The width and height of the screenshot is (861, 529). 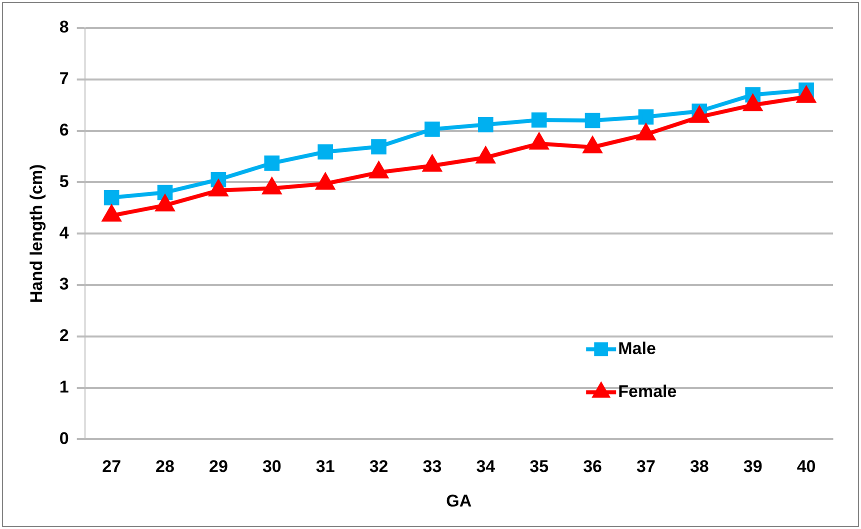 What do you see at coordinates (459, 500) in the screenshot?
I see `x-axis-title: GA` at bounding box center [459, 500].